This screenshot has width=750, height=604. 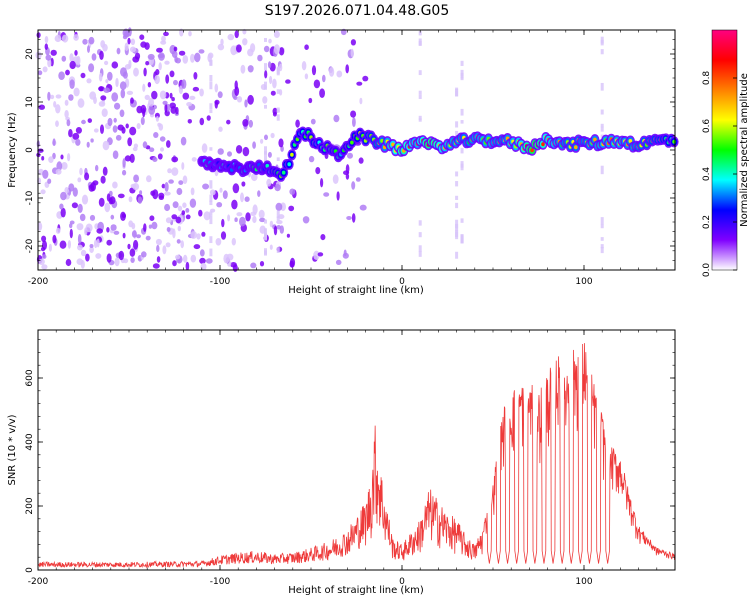 I want to click on snr-y-axis-label: SNR (10 * v/v), so click(x=12, y=449).